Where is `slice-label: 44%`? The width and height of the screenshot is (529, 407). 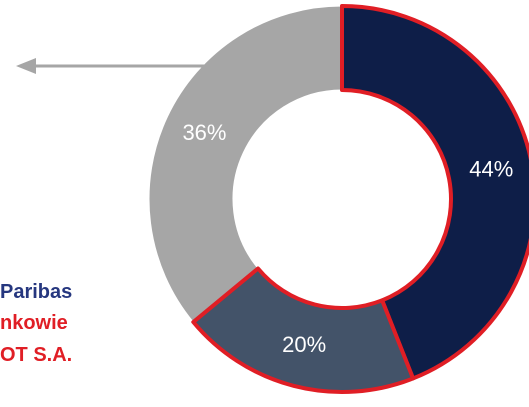
slice-label: 44% is located at coordinates (491, 168).